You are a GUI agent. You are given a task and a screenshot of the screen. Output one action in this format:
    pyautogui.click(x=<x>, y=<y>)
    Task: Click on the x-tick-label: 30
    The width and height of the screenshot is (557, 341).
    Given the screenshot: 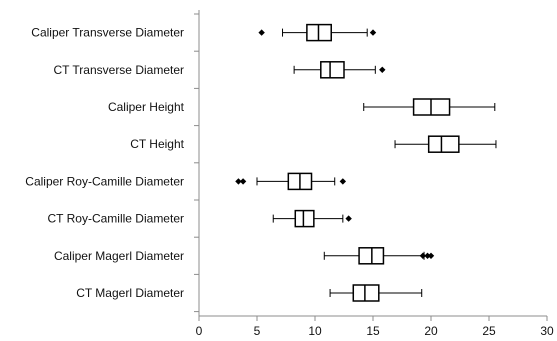 What is the action you would take?
    pyautogui.click(x=547, y=331)
    